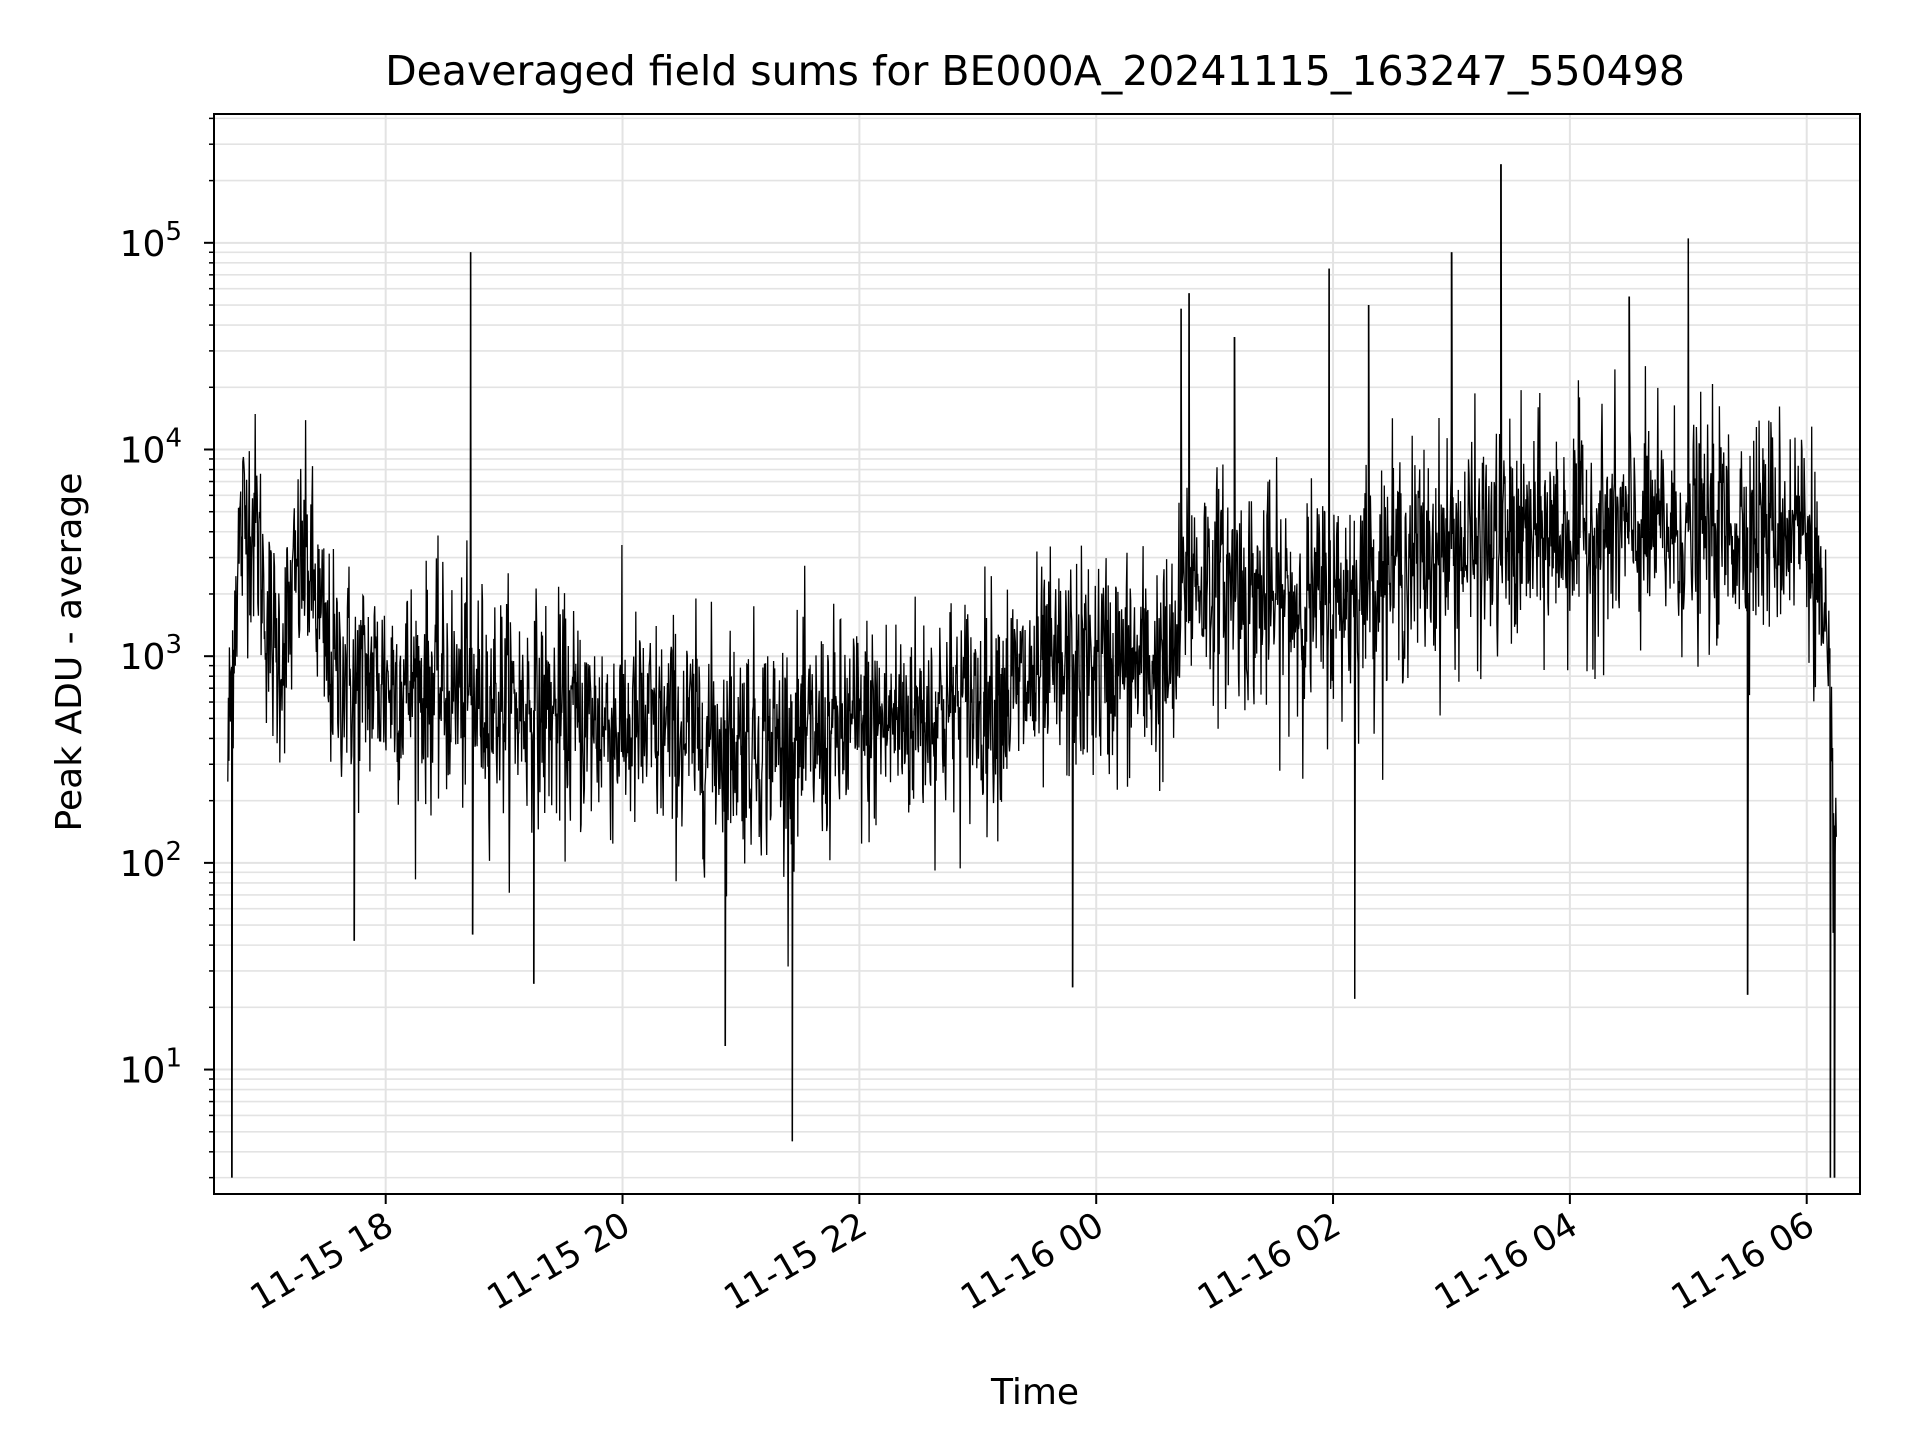 This screenshot has height=1440, width=1920. I want to click on y-tick-label-base: 10³, so click(151, 654).